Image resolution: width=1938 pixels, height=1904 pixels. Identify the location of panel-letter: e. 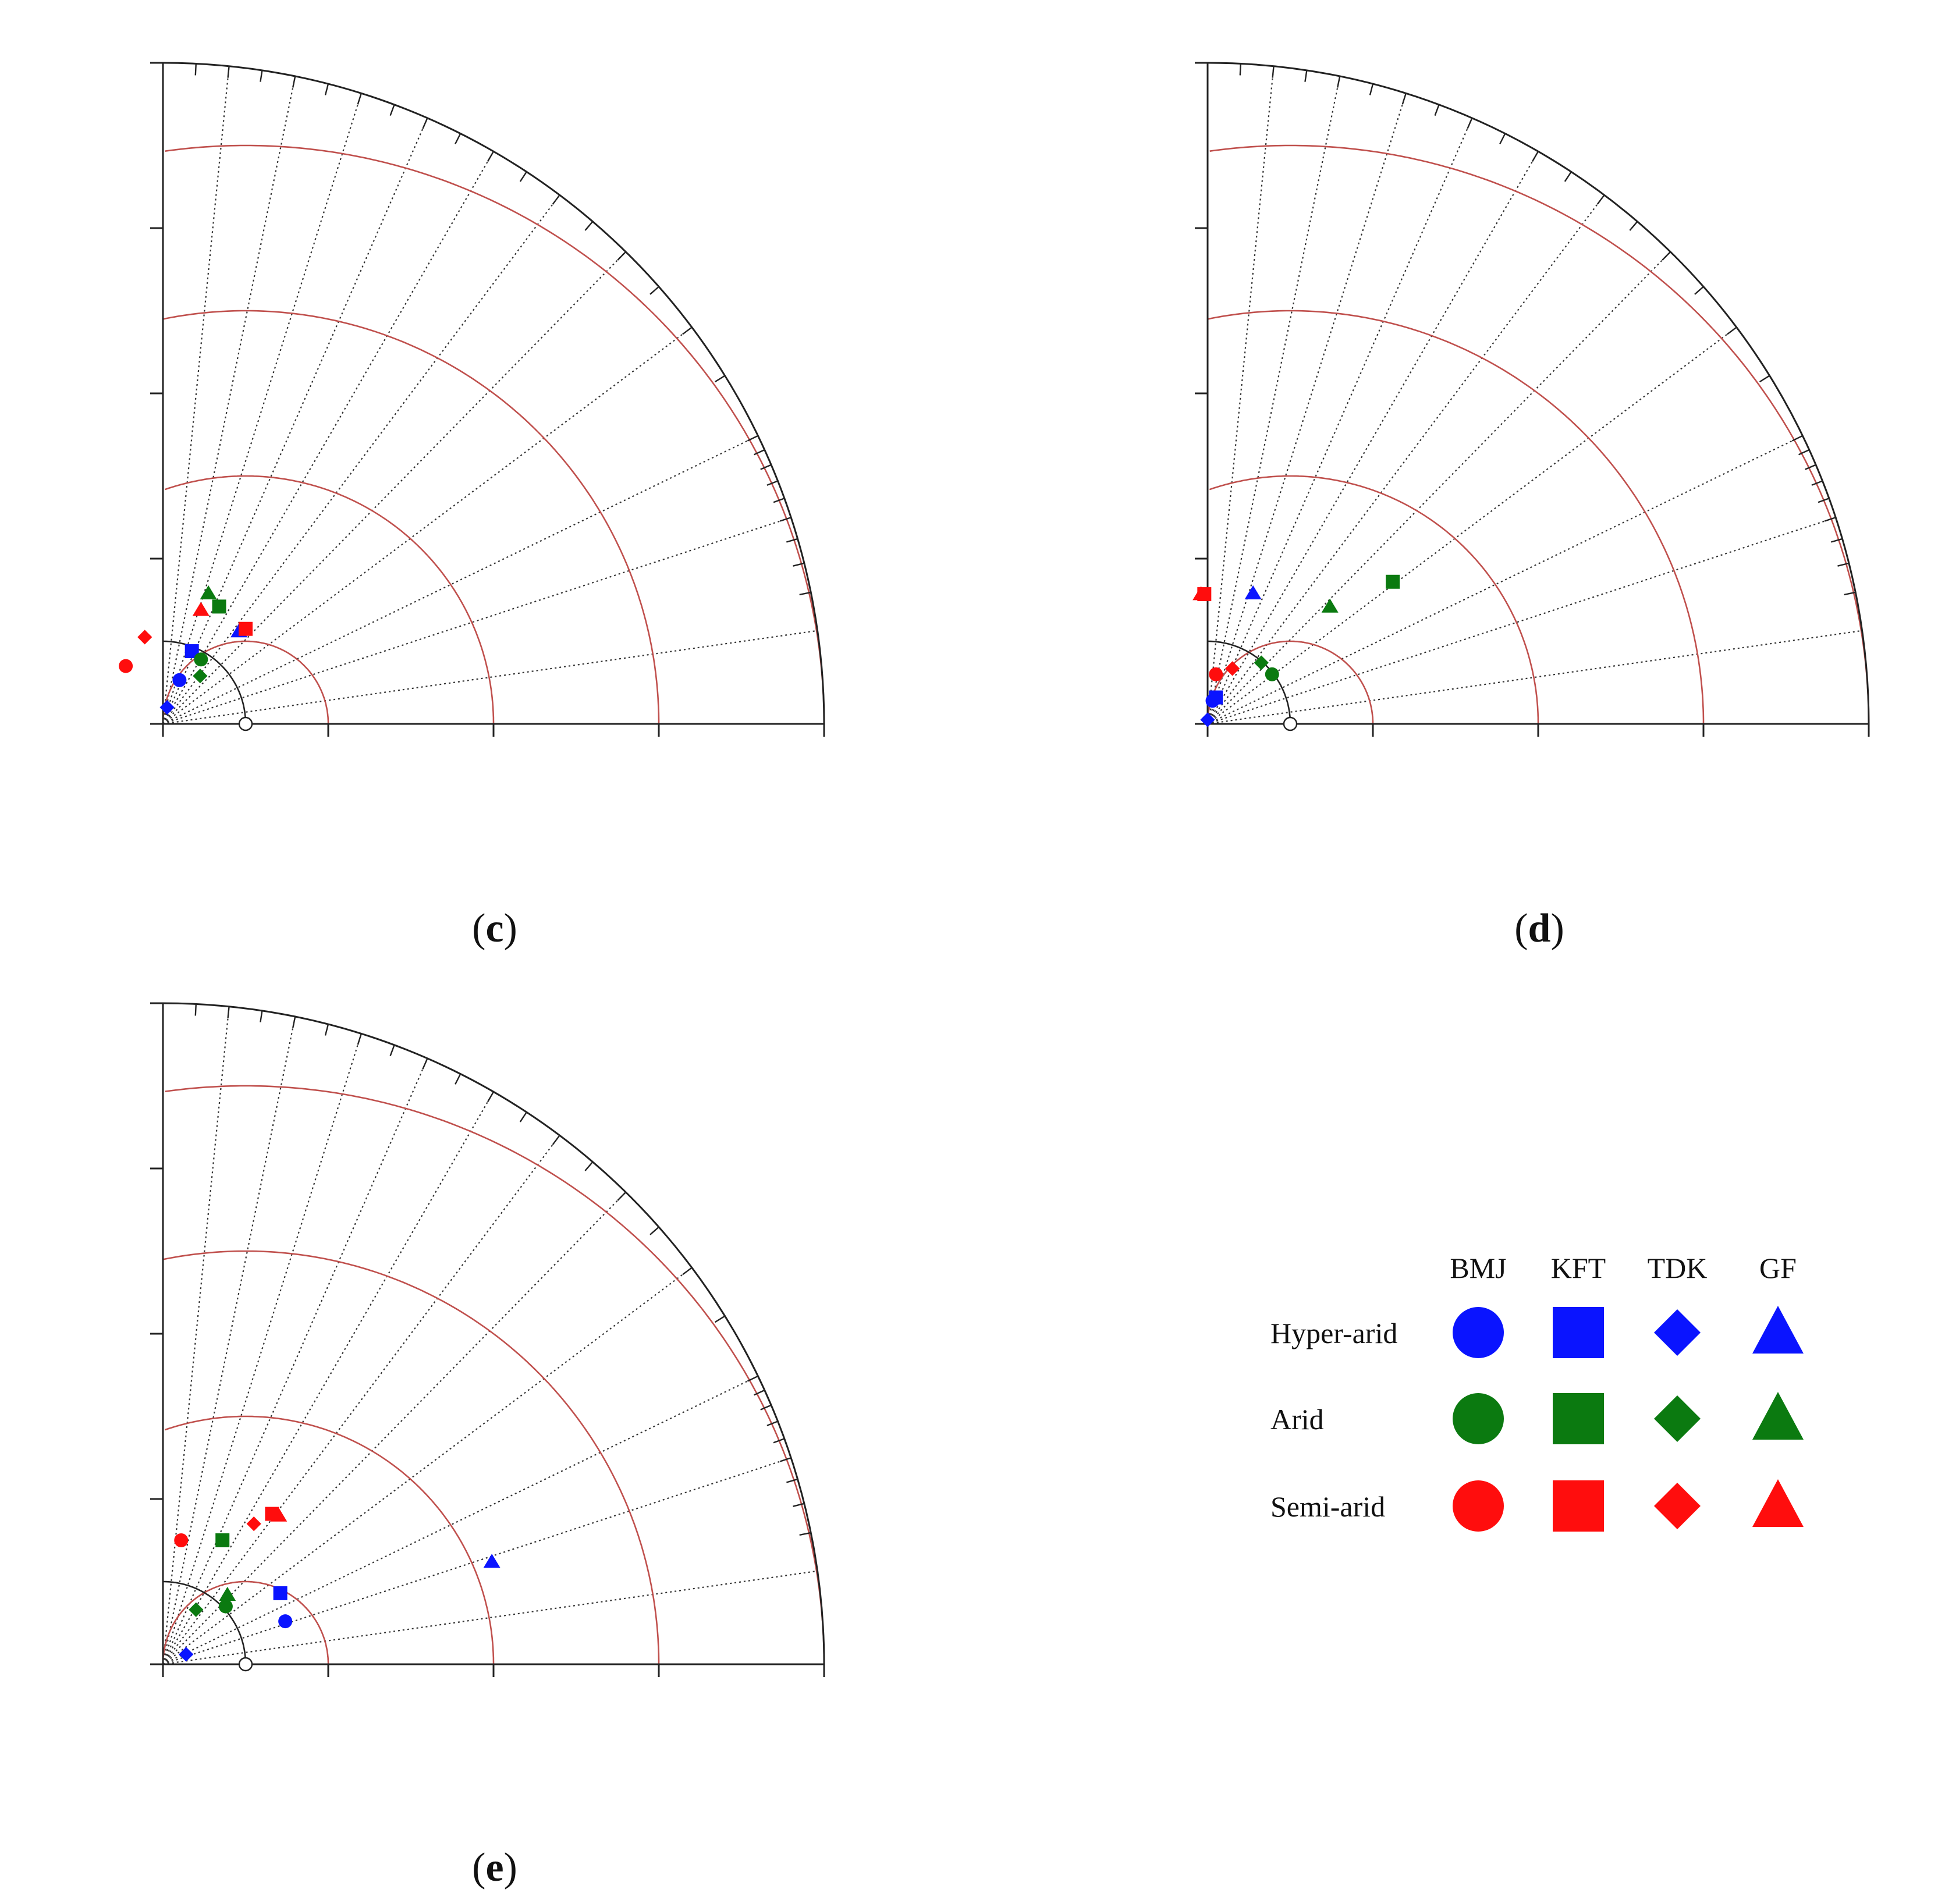
(494, 1867).